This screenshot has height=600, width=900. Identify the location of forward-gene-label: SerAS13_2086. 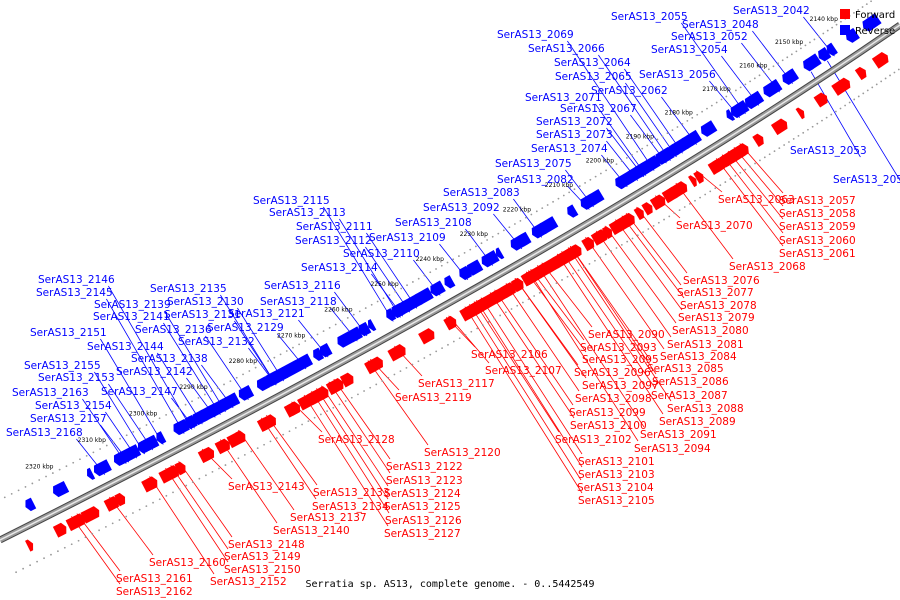
(690, 382).